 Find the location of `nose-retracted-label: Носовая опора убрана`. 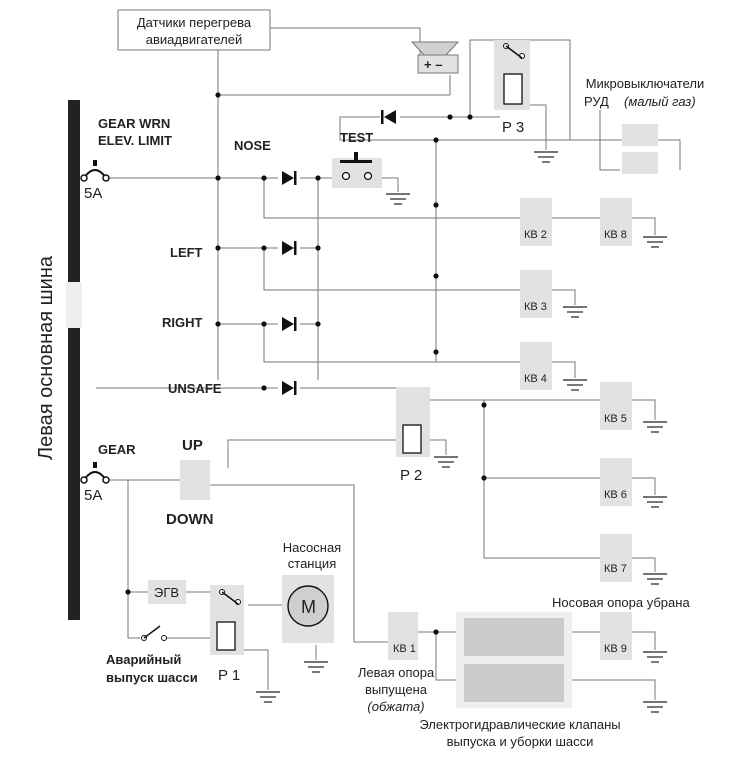

nose-retracted-label: Носовая опора убрана is located at coordinates (621, 602).